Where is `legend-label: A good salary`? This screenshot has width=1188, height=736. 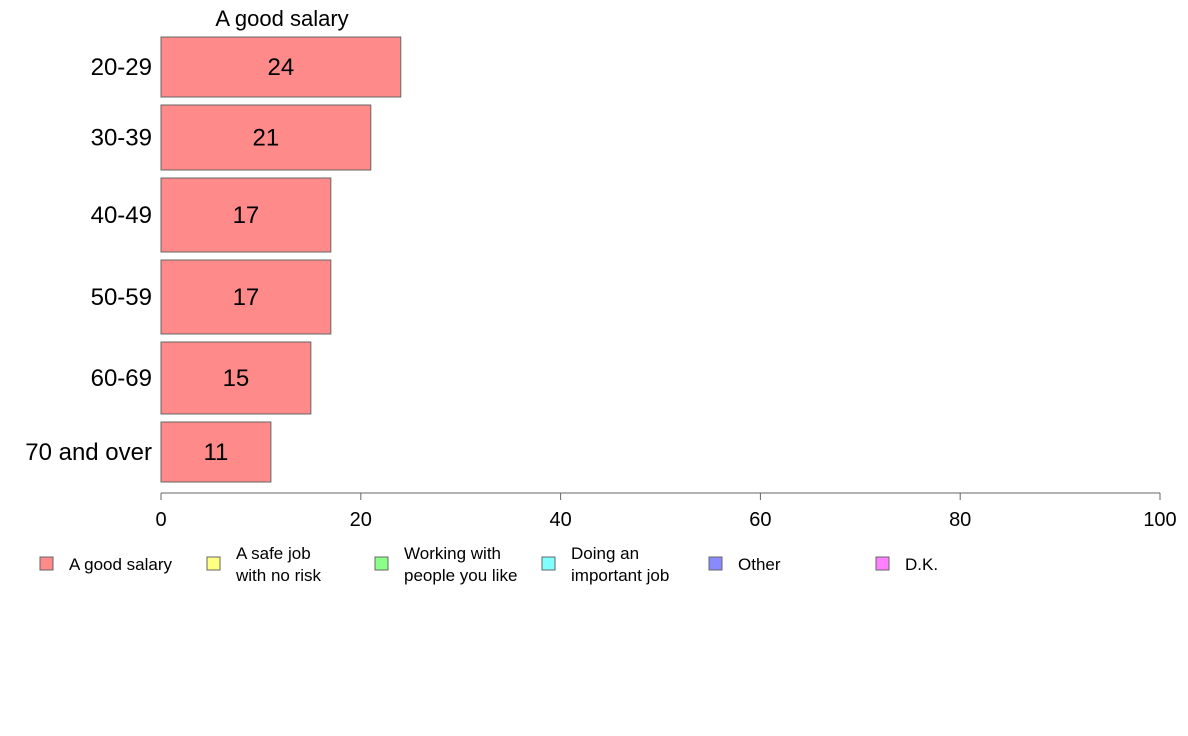
legend-label: A good salary is located at coordinates (121, 564).